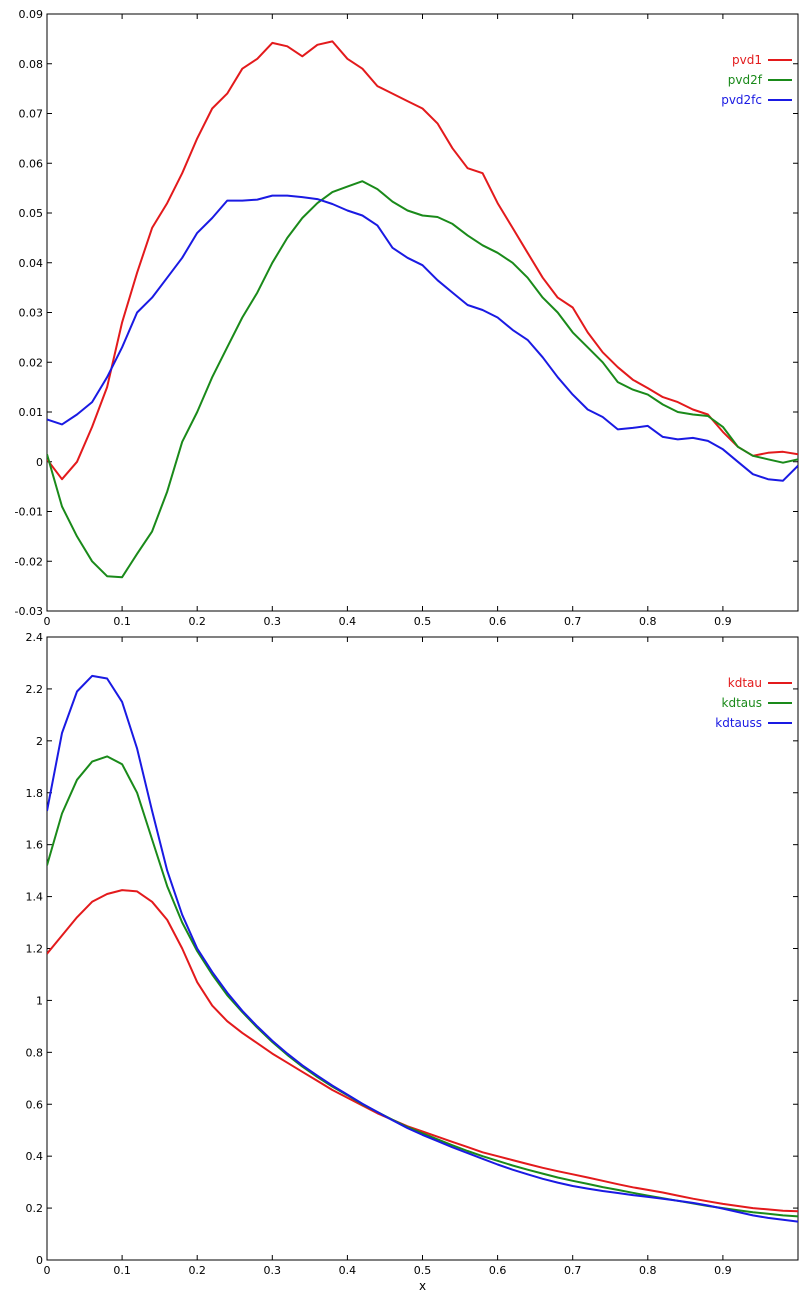  What do you see at coordinates (31, 313) in the screenshot?
I see `y-tick-label: 0.03` at bounding box center [31, 313].